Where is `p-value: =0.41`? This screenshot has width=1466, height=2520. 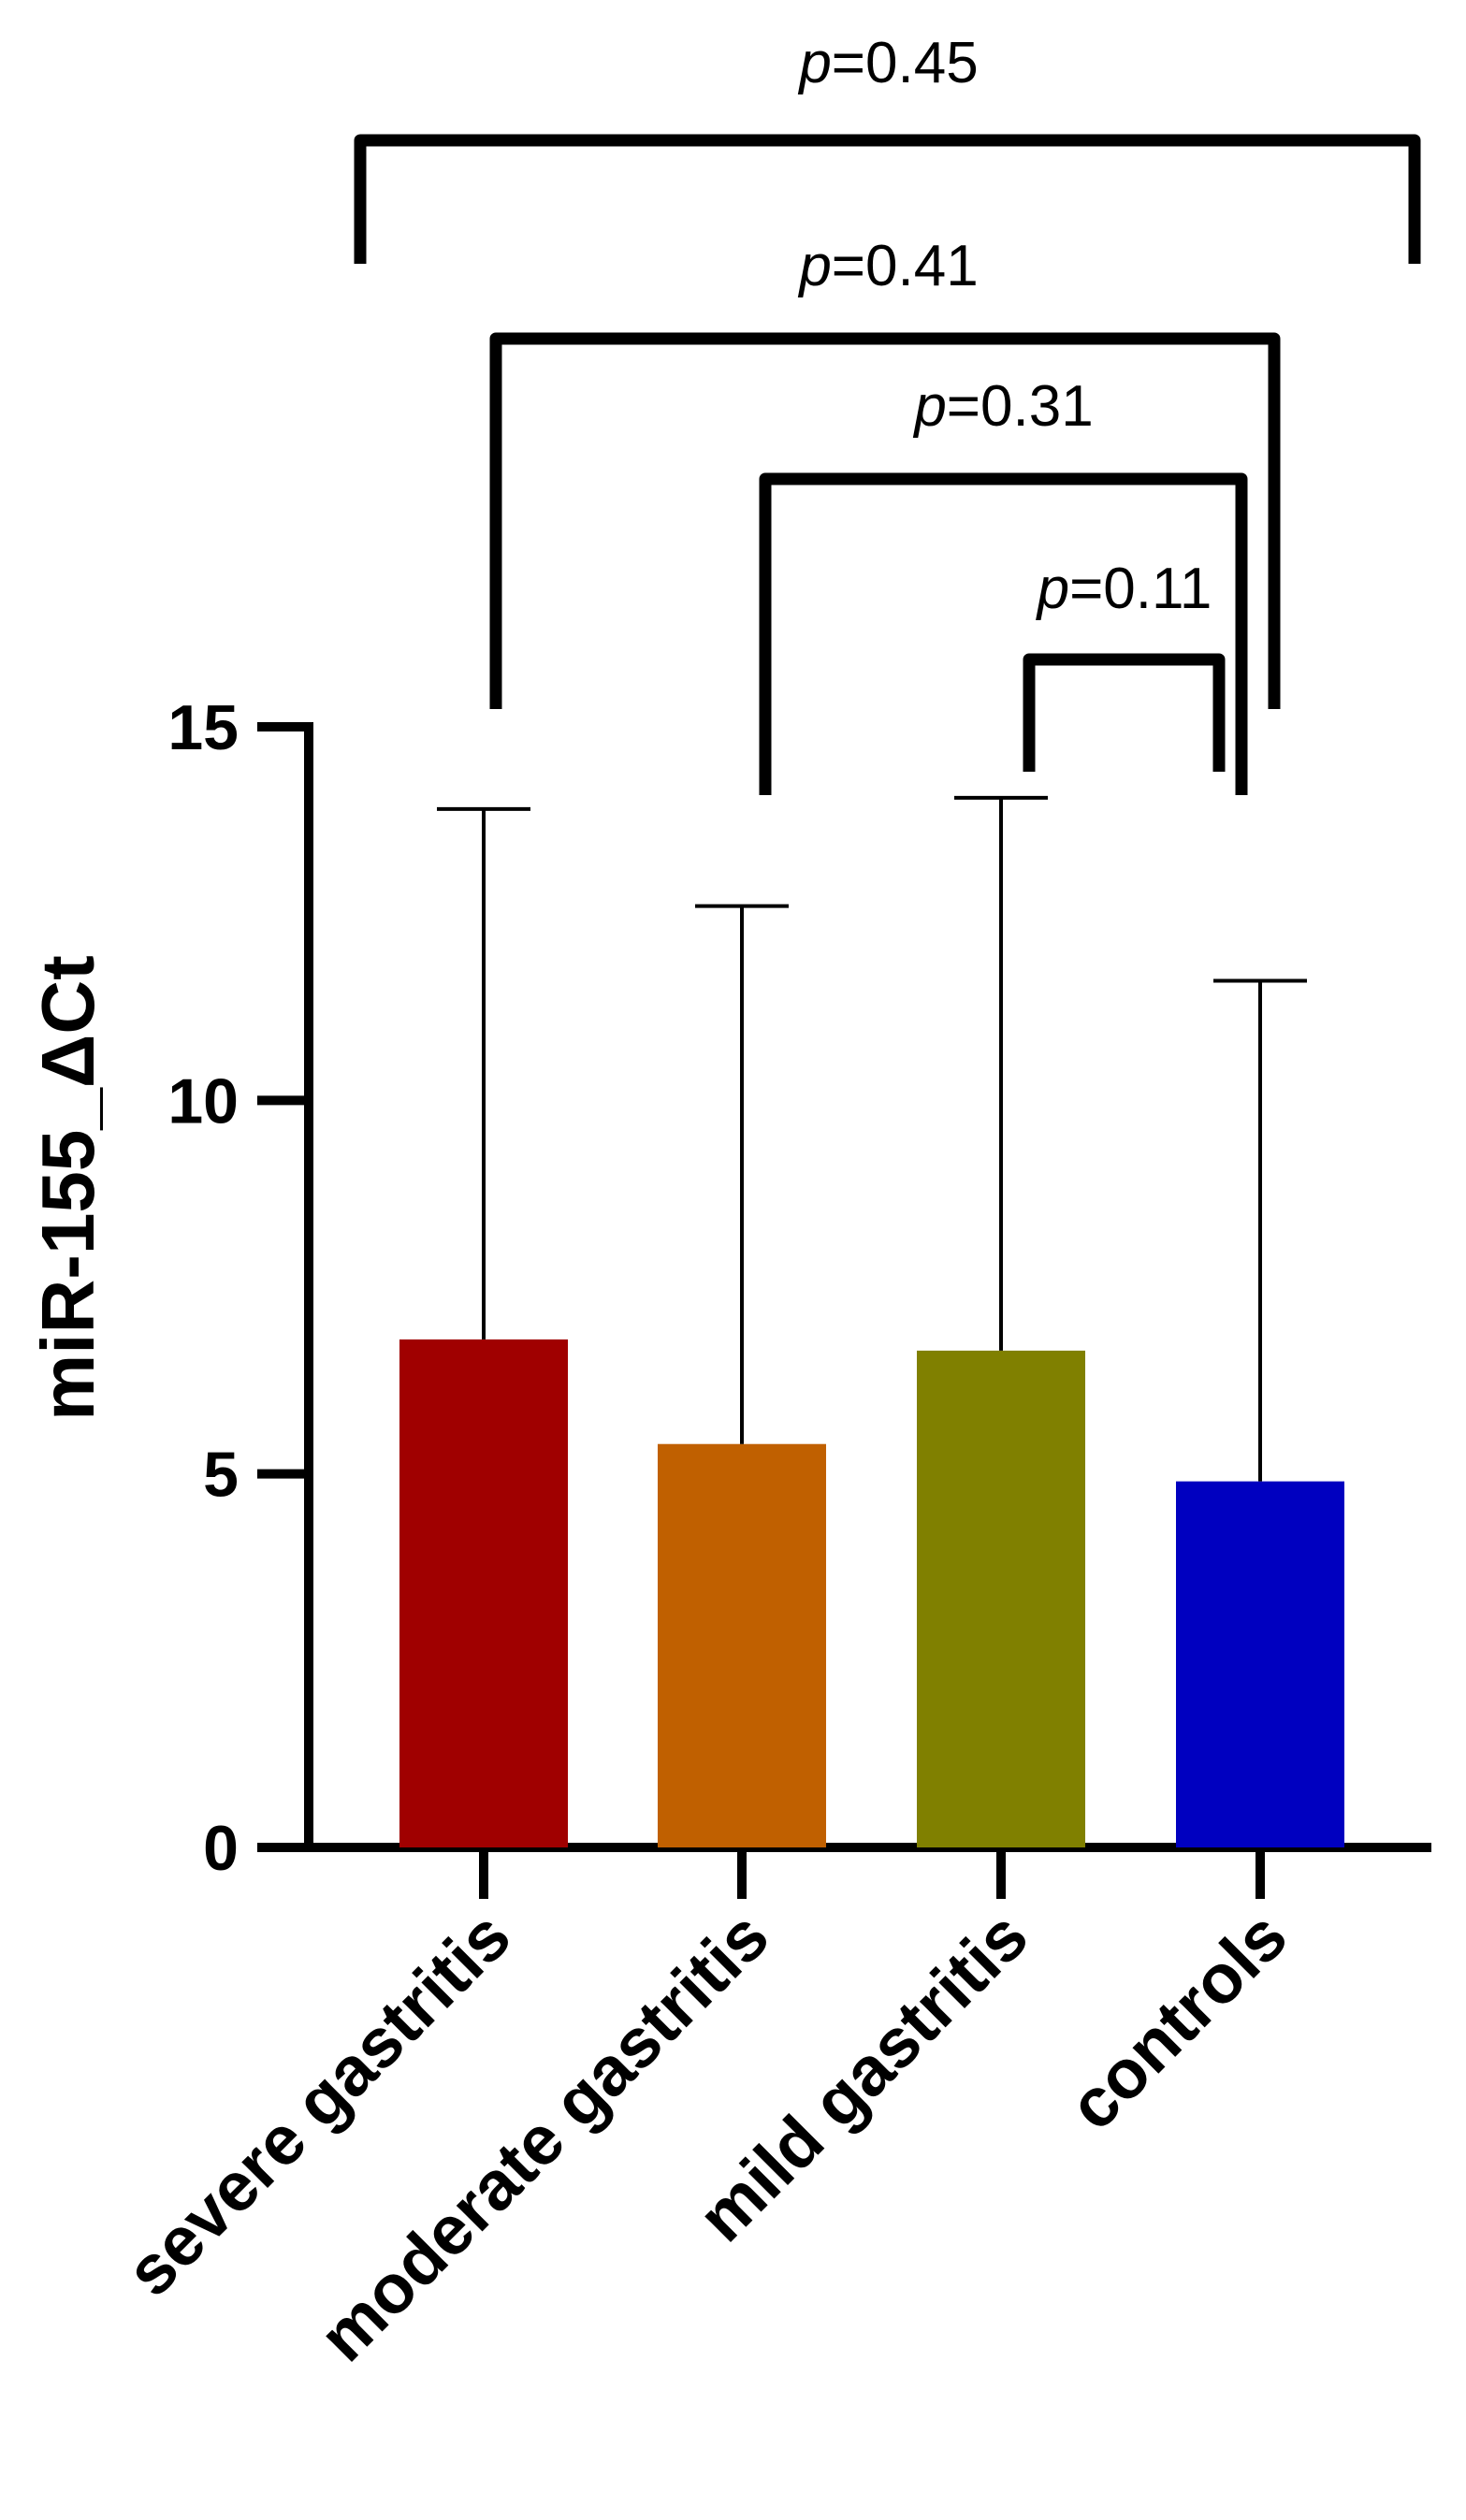
p-value: =0.41 is located at coordinates (905, 266).